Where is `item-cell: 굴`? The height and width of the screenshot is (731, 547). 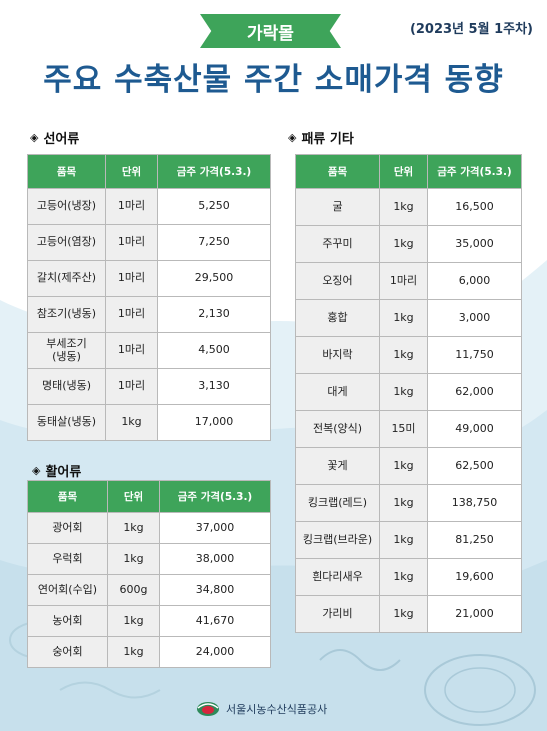 item-cell: 굴 is located at coordinates (337, 207).